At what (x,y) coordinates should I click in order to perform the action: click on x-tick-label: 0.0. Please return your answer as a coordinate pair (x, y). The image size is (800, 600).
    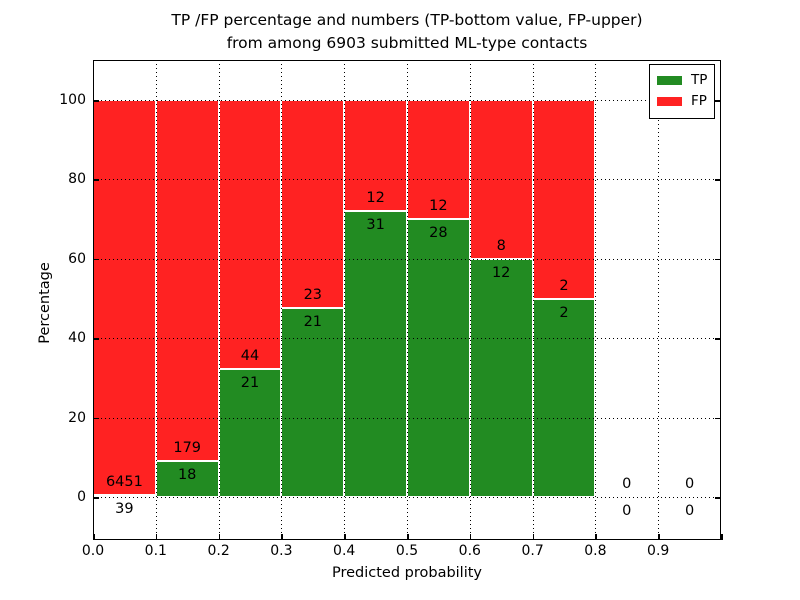
    Looking at the image, I should click on (93, 551).